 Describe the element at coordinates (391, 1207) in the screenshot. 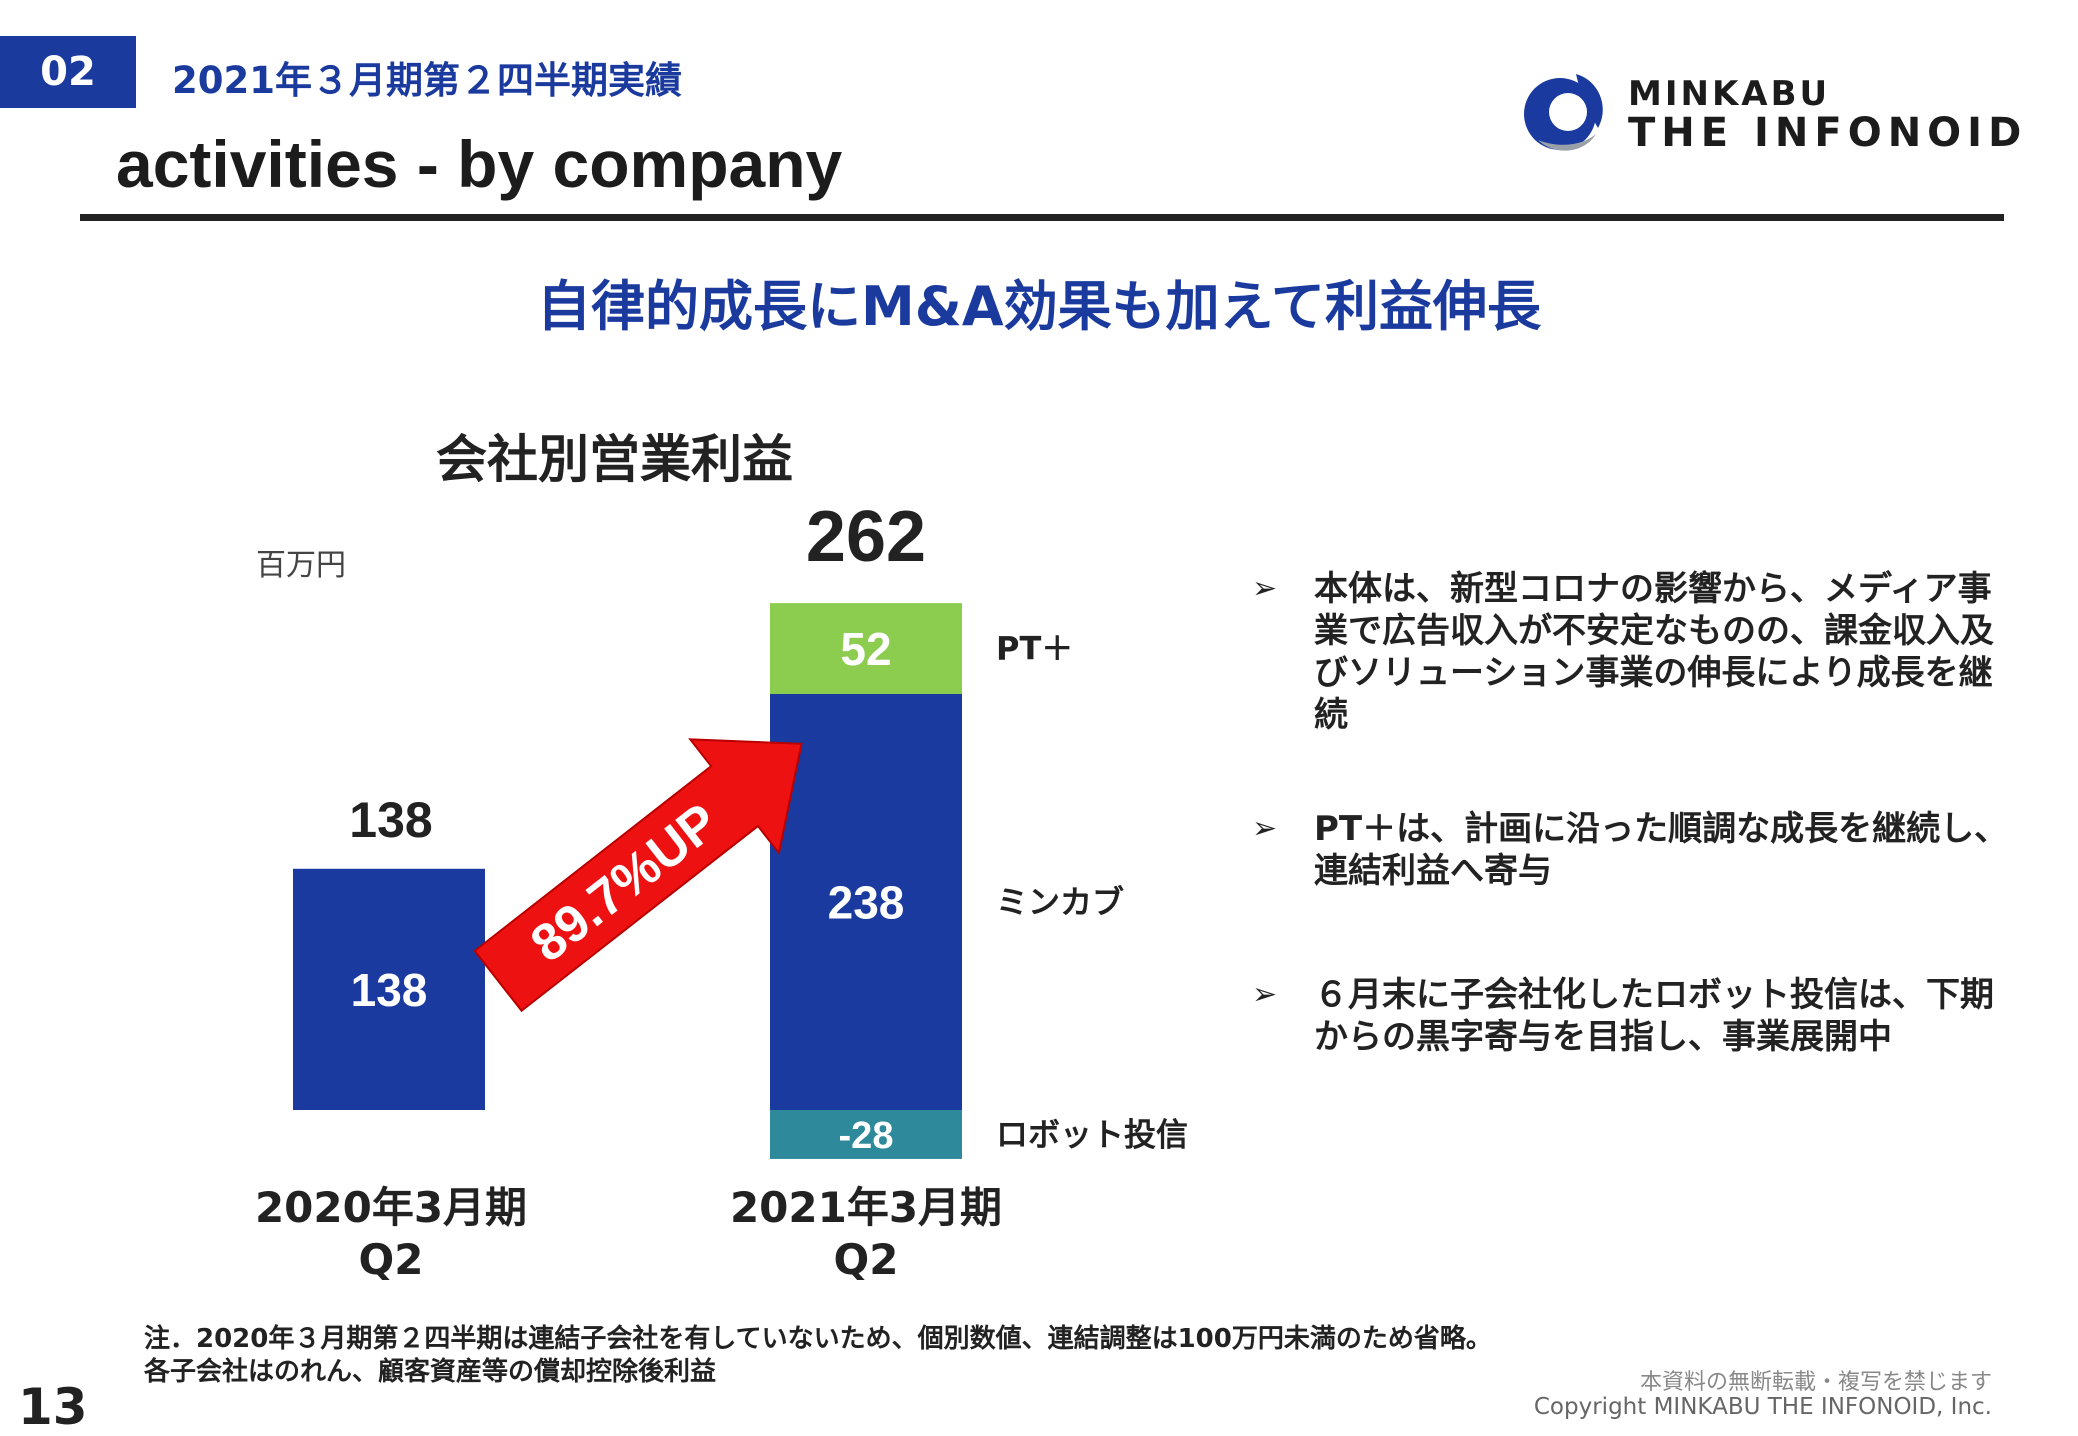

I see `category-label: 2020年3月期` at that location.